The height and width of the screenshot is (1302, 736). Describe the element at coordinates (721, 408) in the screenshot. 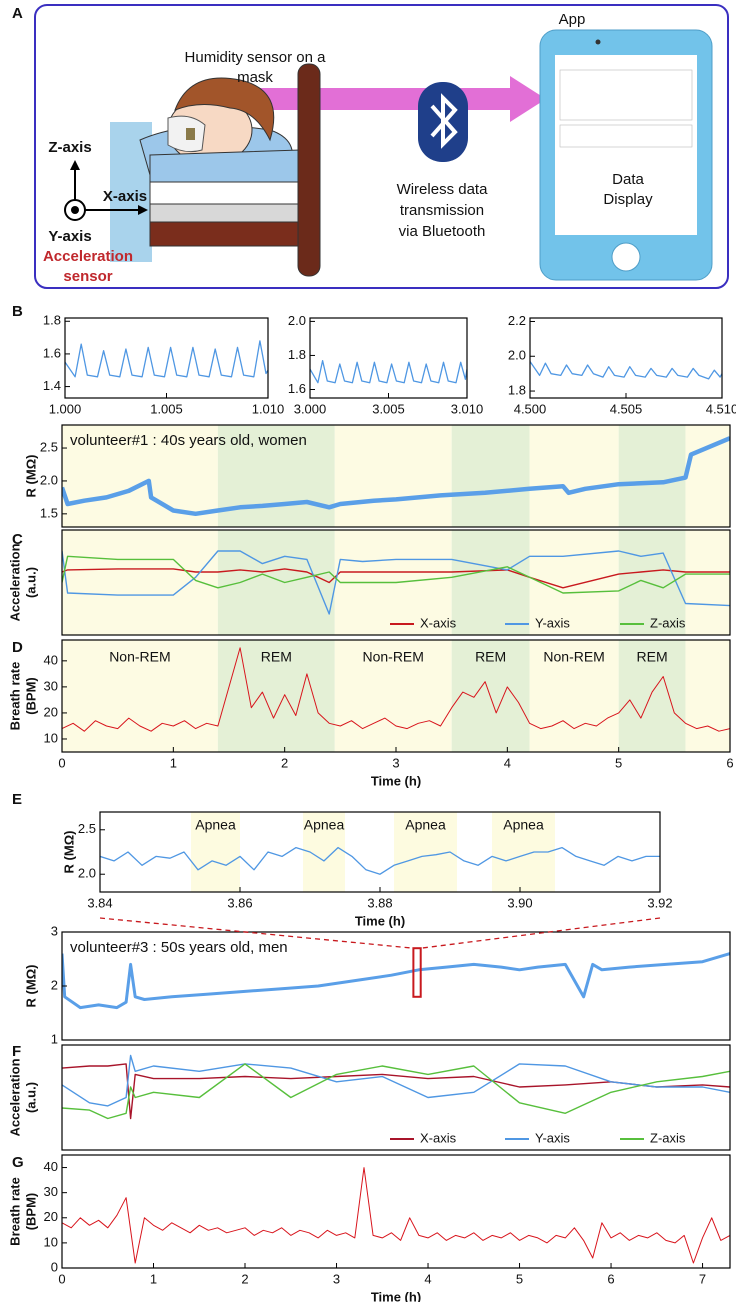

I see `x-tick-label: 4.510` at that location.